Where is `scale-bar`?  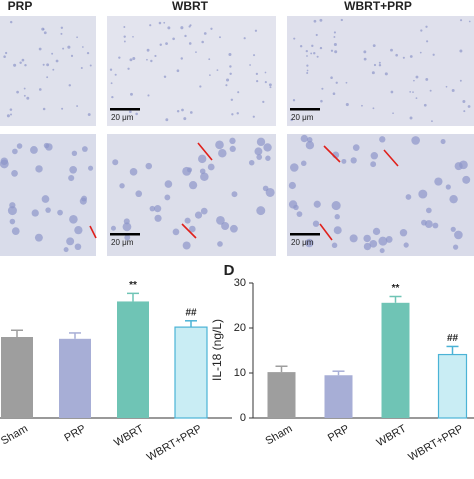 scale-bar is located at coordinates (305, 234).